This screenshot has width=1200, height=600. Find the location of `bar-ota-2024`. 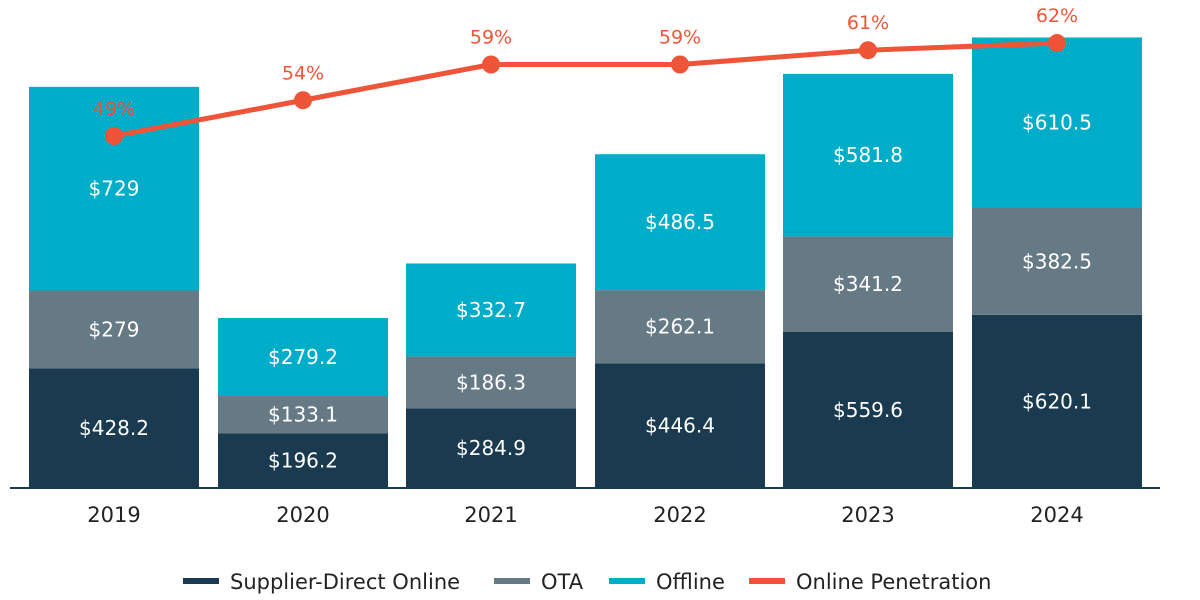

bar-ota-2024 is located at coordinates (1057, 261).